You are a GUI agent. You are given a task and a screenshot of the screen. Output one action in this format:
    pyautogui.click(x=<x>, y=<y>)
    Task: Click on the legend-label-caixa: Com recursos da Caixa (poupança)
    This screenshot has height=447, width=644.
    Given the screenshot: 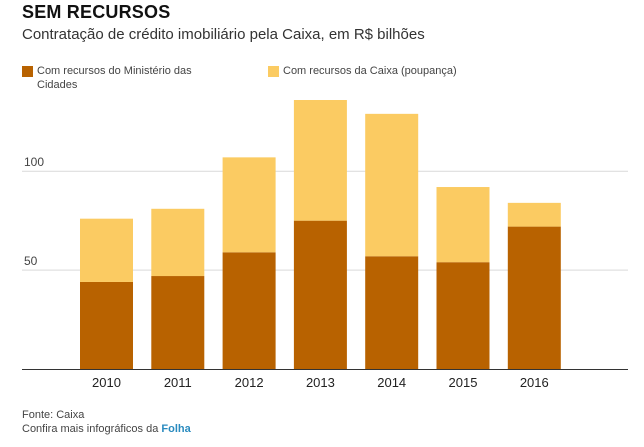 What is the action you would take?
    pyautogui.click(x=370, y=71)
    